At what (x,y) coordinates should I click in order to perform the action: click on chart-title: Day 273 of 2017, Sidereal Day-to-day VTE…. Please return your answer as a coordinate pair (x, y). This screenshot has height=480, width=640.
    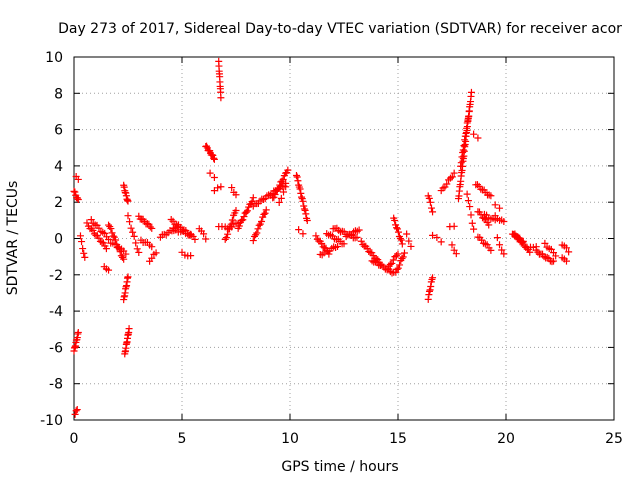
    Looking at the image, I should click on (340, 29).